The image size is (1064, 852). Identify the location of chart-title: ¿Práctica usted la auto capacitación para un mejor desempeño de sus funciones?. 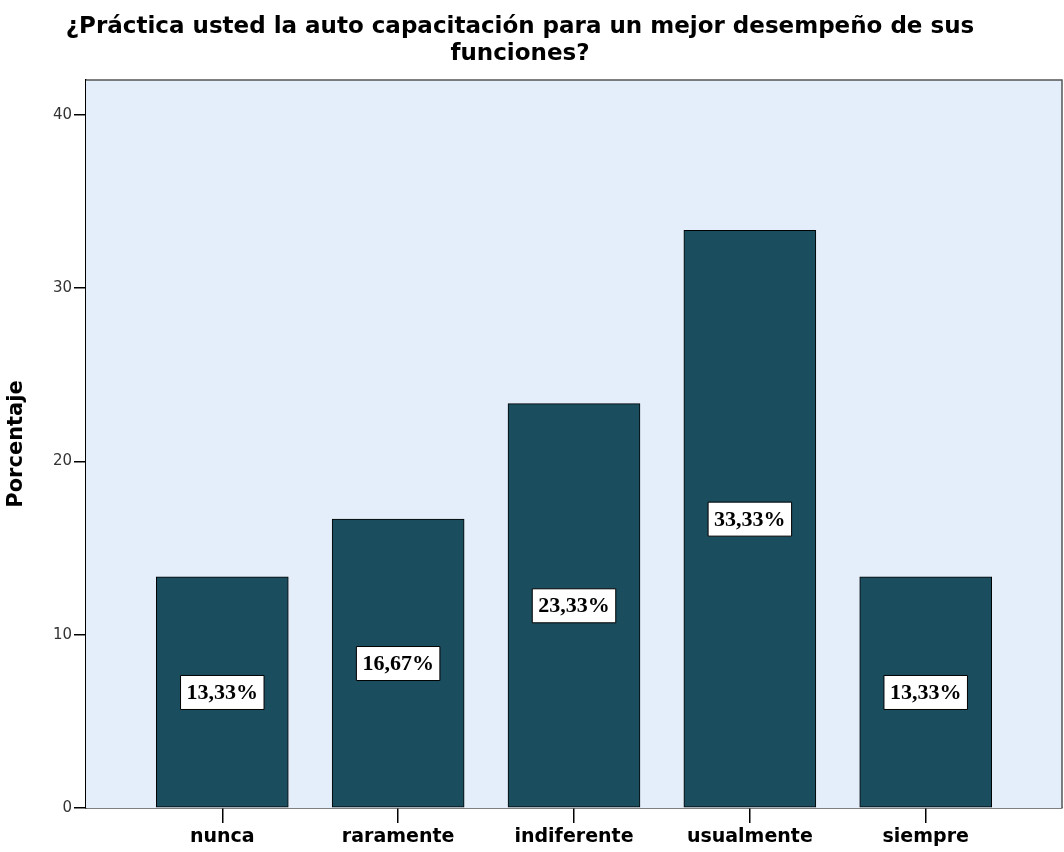
(520, 39).